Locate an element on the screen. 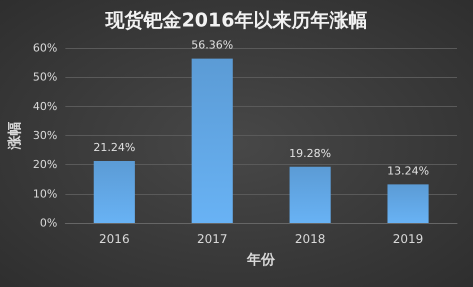 The image size is (473, 287). x-tick-label: 2019 is located at coordinates (408, 239).